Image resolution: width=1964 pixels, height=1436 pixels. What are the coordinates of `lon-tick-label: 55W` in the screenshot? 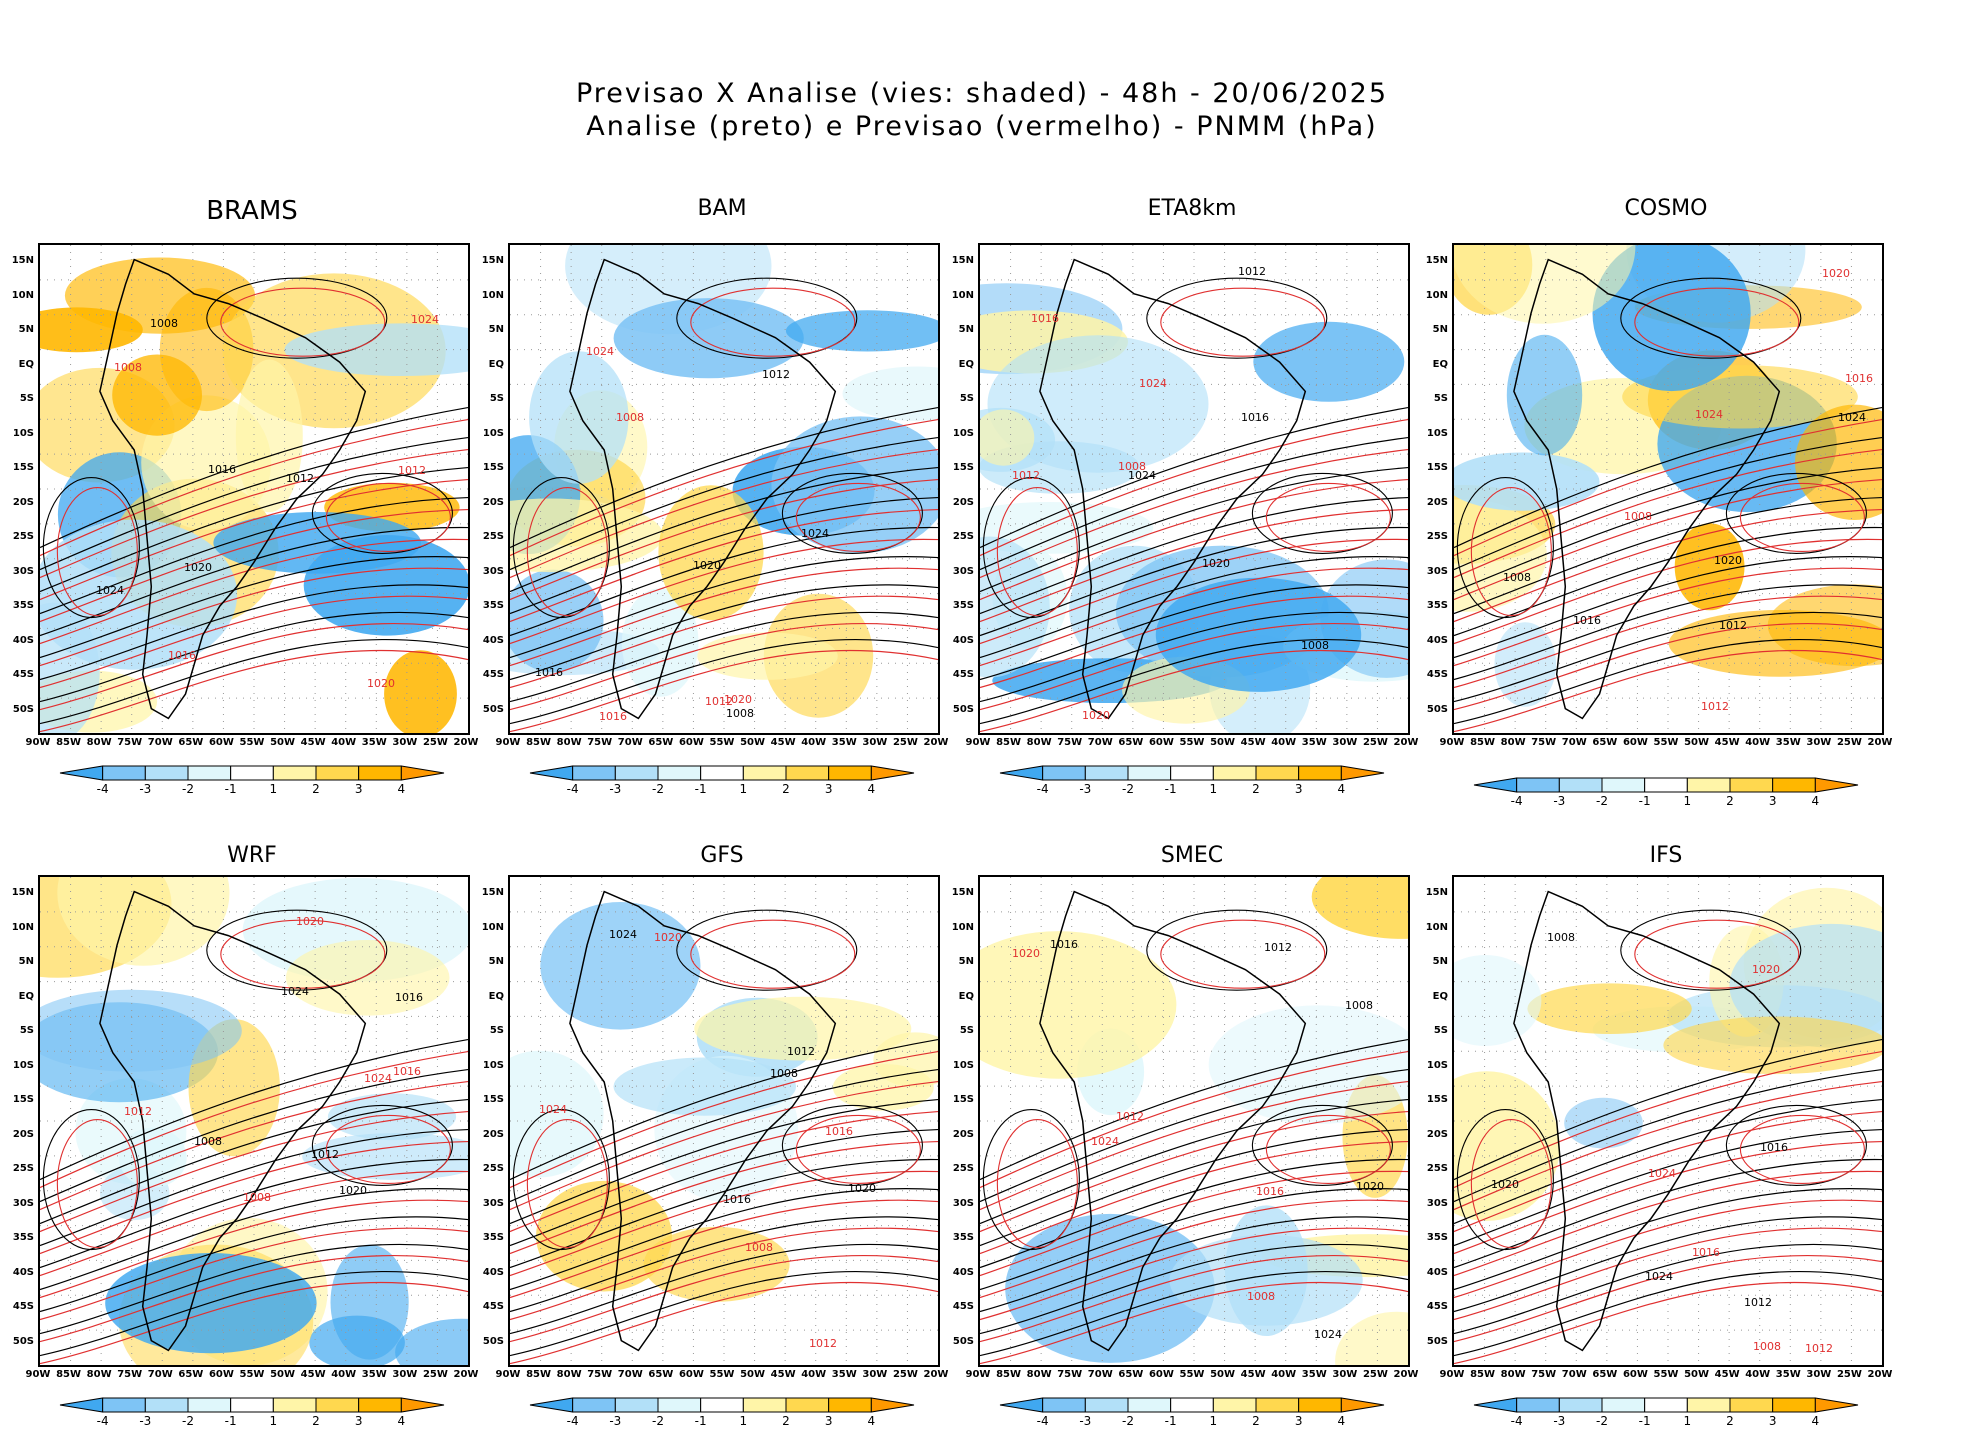 It's located at (1666, 742).